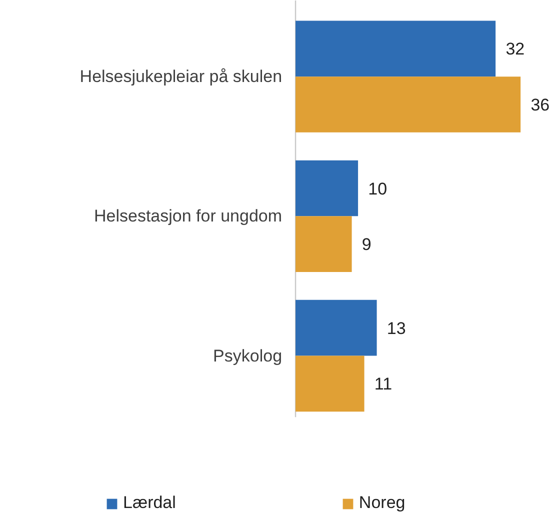 Image resolution: width=559 pixels, height=513 pixels. What do you see at coordinates (382, 503) in the screenshot?
I see `legend-label: Noreg` at bounding box center [382, 503].